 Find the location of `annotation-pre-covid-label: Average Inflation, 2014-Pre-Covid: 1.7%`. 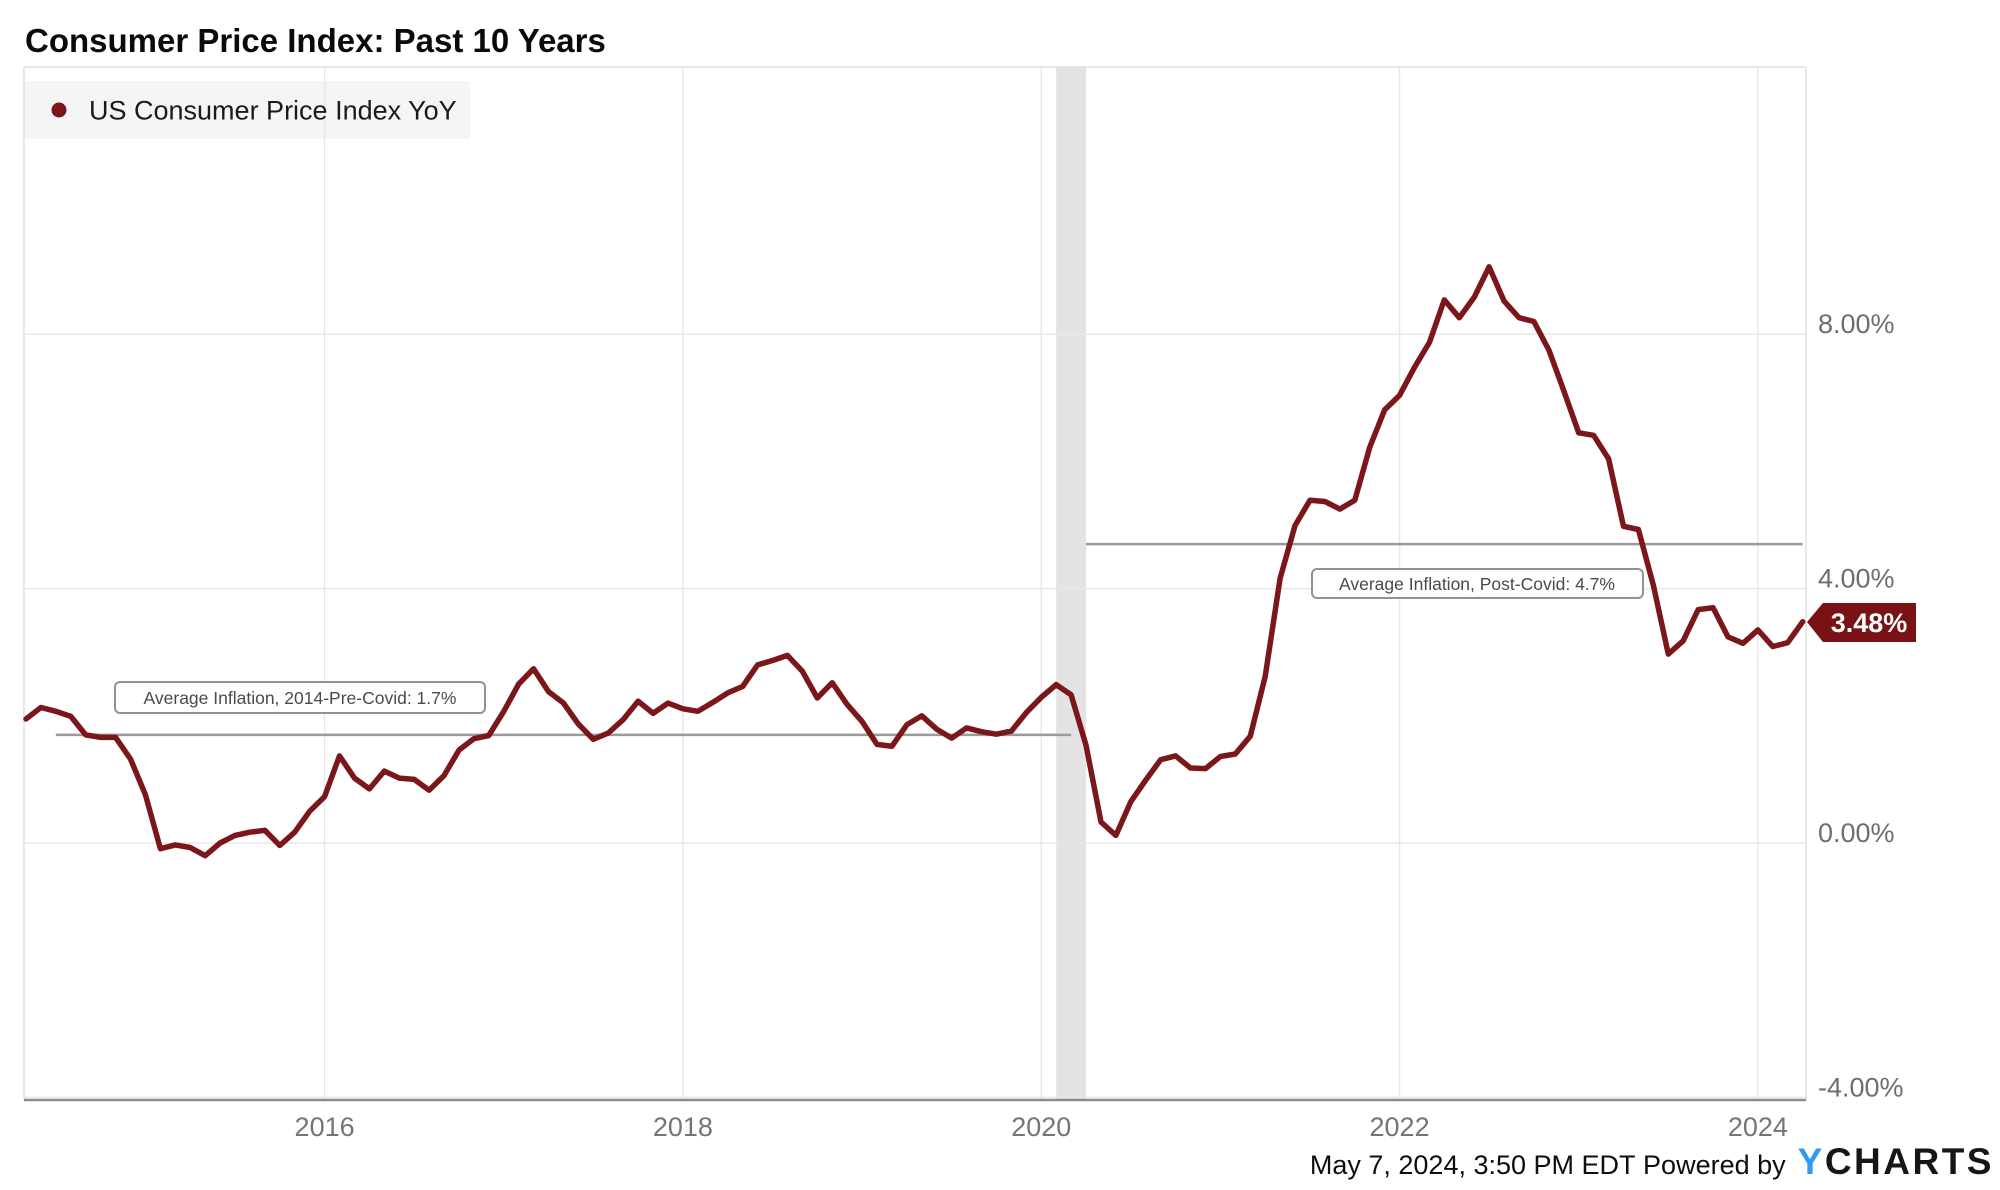

annotation-pre-covid-label: Average Inflation, 2014-Pre-Covid: 1.7% is located at coordinates (300, 698).